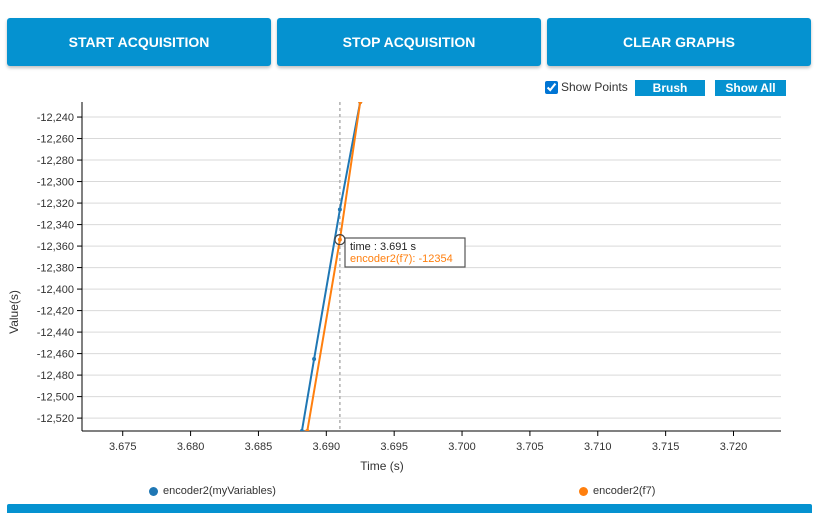  I want to click on x-tick-label: 3.680, so click(191, 447).